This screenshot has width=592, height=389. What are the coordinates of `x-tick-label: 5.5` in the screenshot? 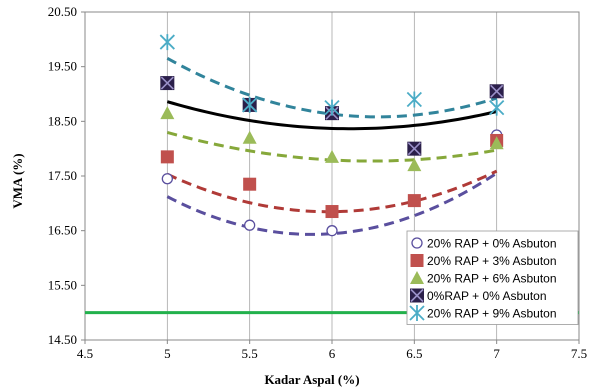 It's located at (250, 353).